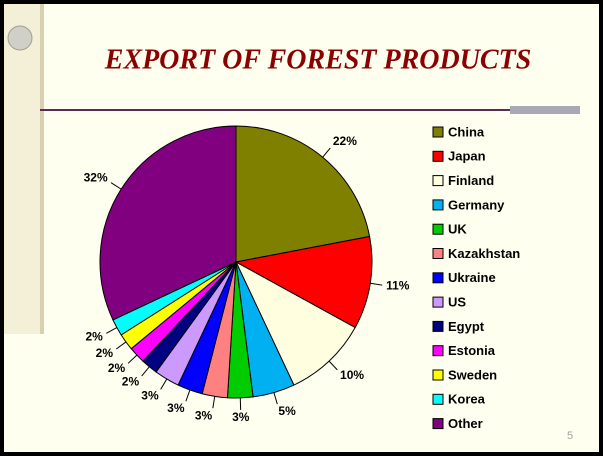  I want to click on rule-accent, so click(545, 110).